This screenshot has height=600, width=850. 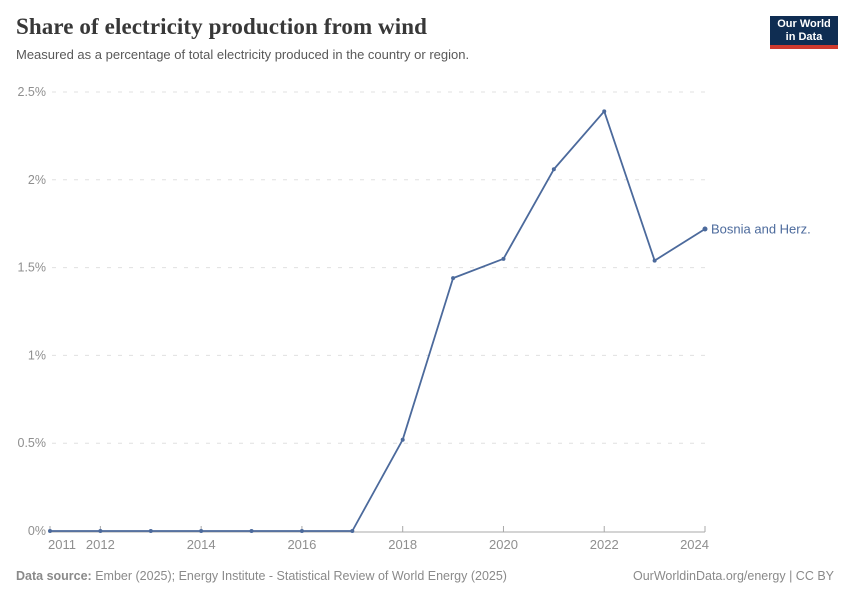 I want to click on y-tick-label: 1.5%, so click(x=32, y=268).